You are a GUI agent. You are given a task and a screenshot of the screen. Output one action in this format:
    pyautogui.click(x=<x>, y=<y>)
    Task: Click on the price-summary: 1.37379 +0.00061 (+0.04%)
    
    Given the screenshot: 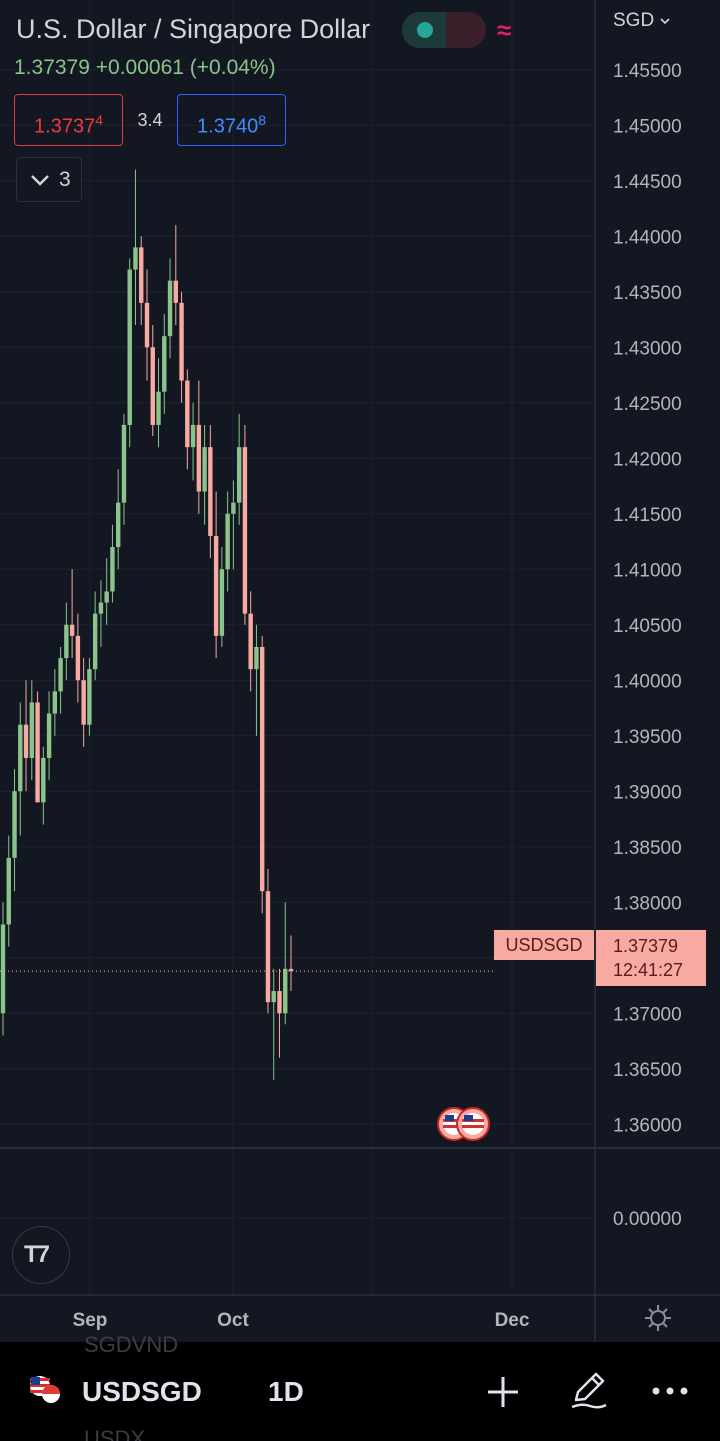 What is the action you would take?
    pyautogui.click(x=145, y=68)
    